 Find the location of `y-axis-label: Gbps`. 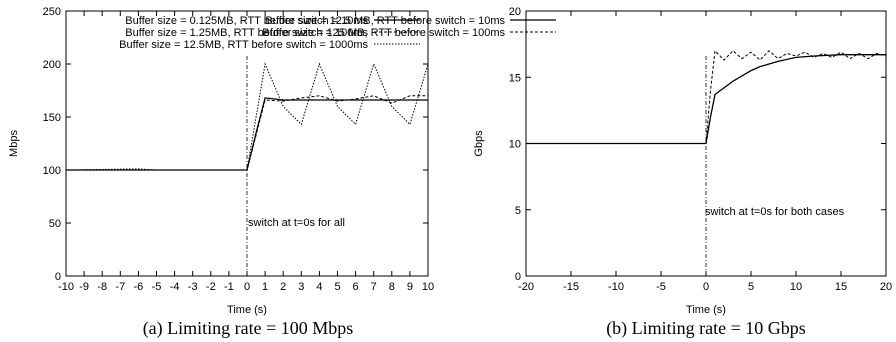

y-axis-label: Gbps is located at coordinates (479, 143).